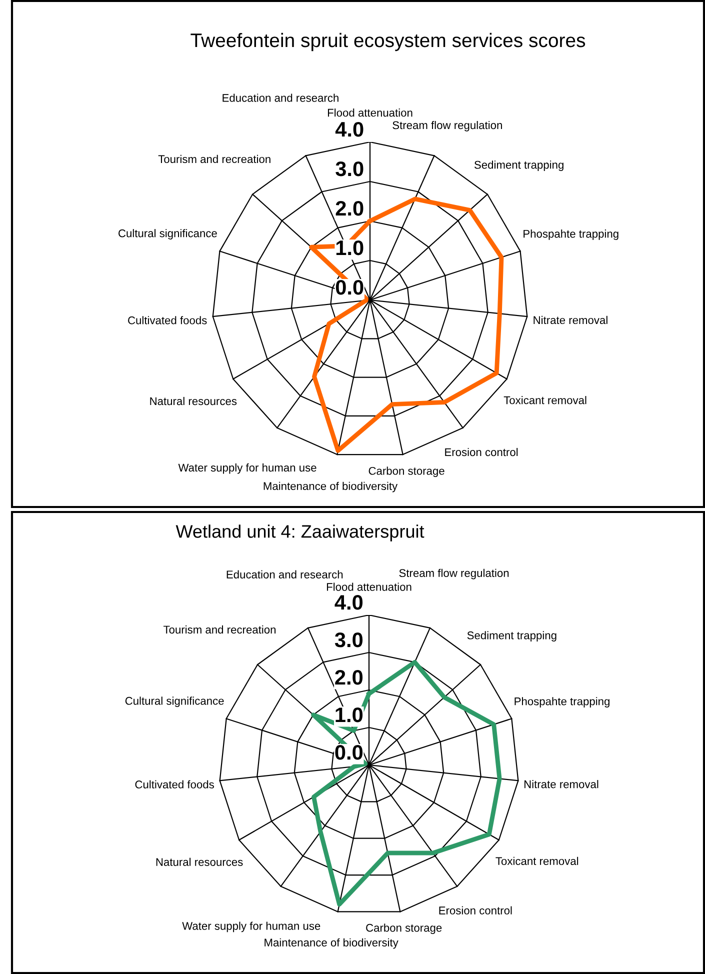 This screenshot has height=974, width=705. Describe the element at coordinates (300, 533) in the screenshot. I see `chart-title: Wetland unit 4: Zaaiwaterspruit` at that location.